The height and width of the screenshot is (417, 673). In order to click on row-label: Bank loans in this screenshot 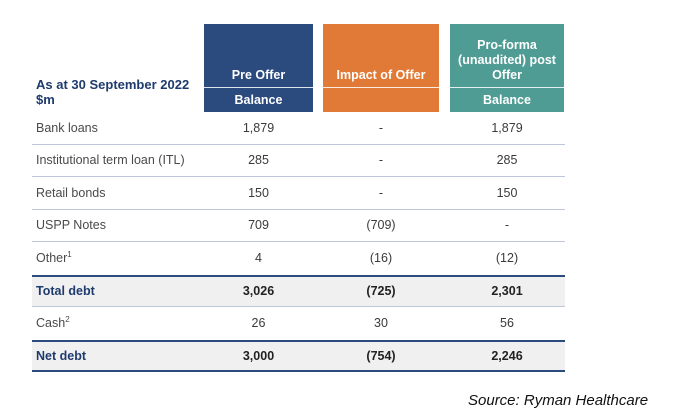, I will do `click(67, 127)`.